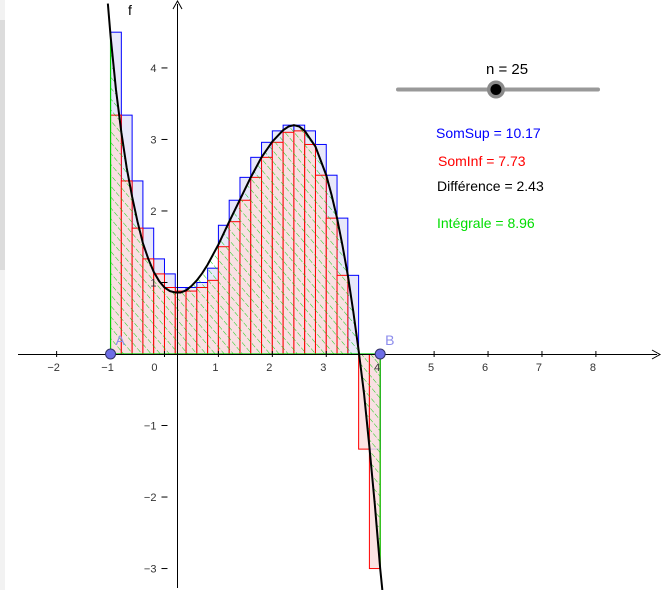 This screenshot has height=590, width=666. Describe the element at coordinates (269, 368) in the screenshot. I see `x-tick-label: 2` at that location.